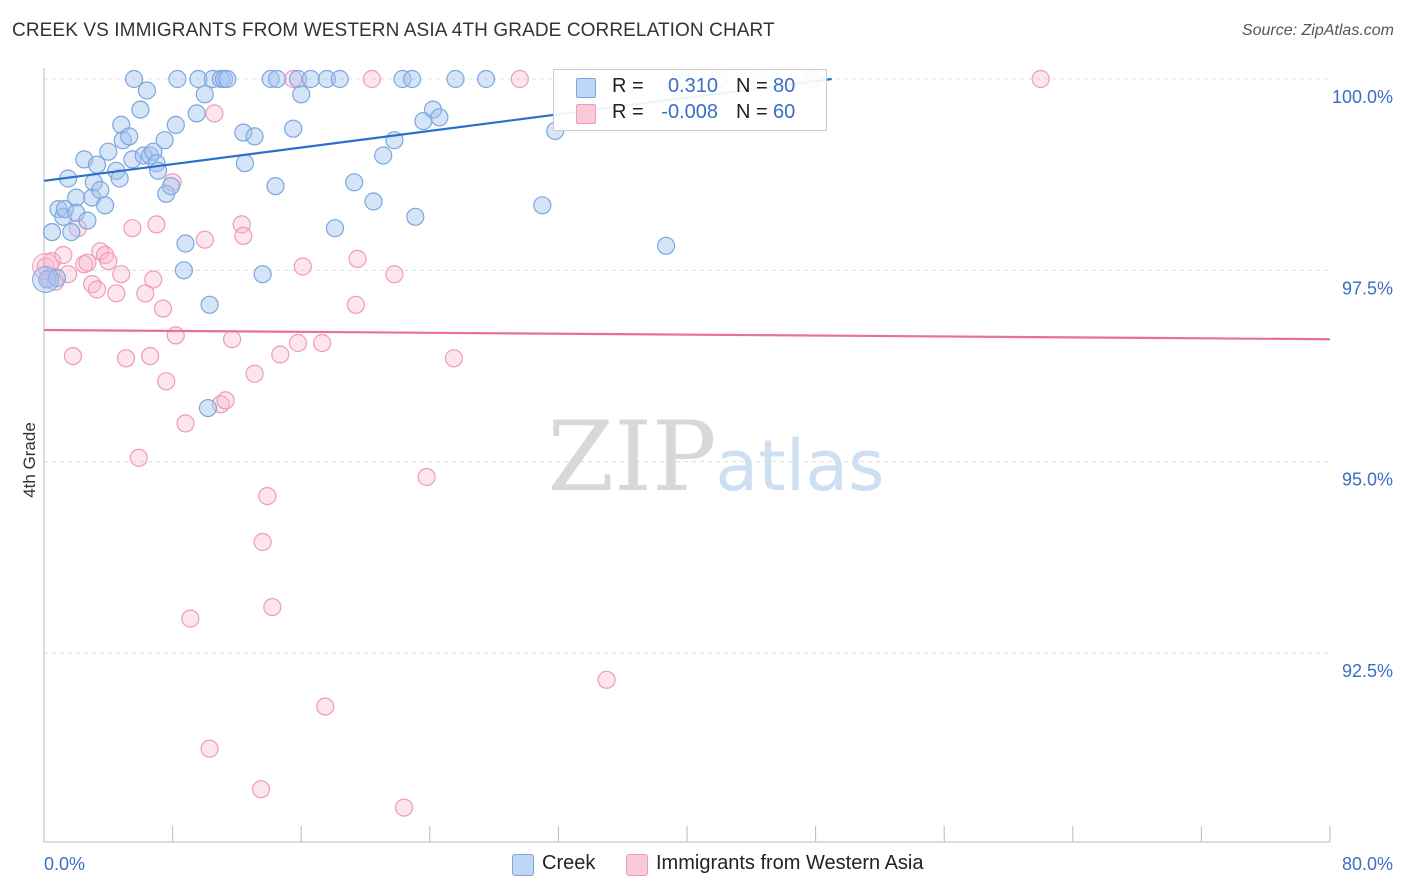 This screenshot has width=1406, height=892. Describe the element at coordinates (752, 112) in the screenshot. I see `legend-n-label: N =` at that location.